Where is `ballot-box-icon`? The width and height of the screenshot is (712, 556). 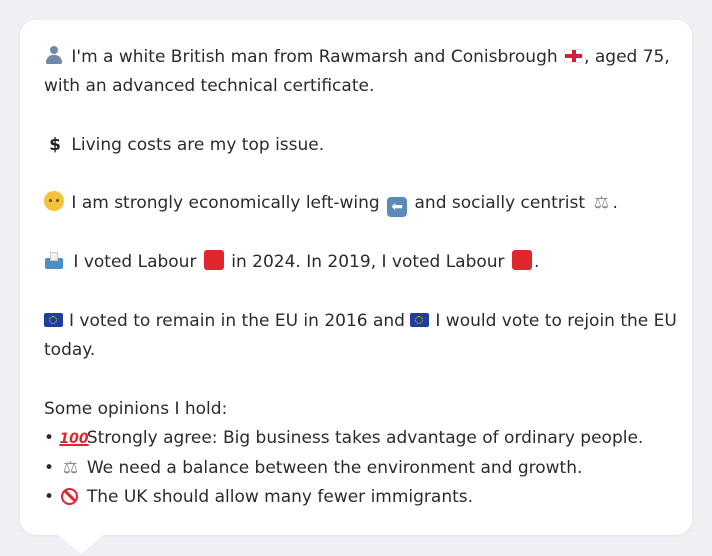
ballot-box-icon is located at coordinates (54, 260).